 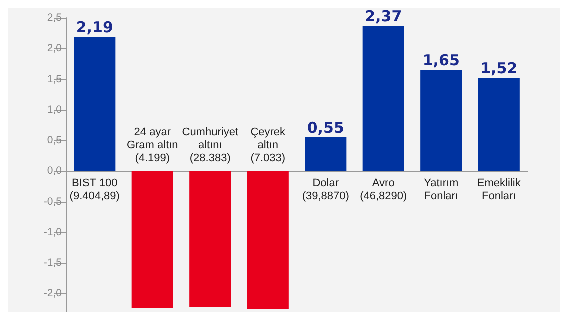 What do you see at coordinates (325, 127) in the screenshot?
I see `data-label: 0,55` at bounding box center [325, 127].